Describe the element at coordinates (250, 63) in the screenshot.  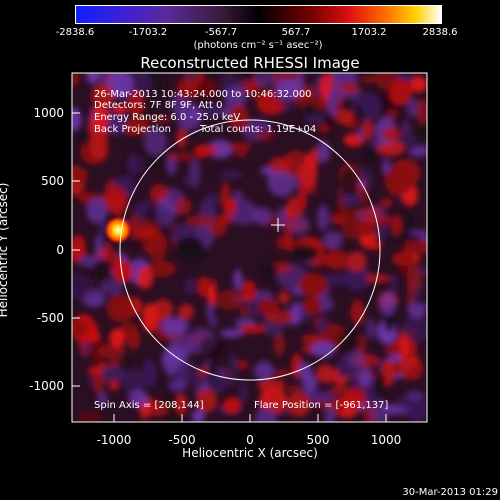
I see `plot-title: Reconstructed RHESSI Image` at that location.